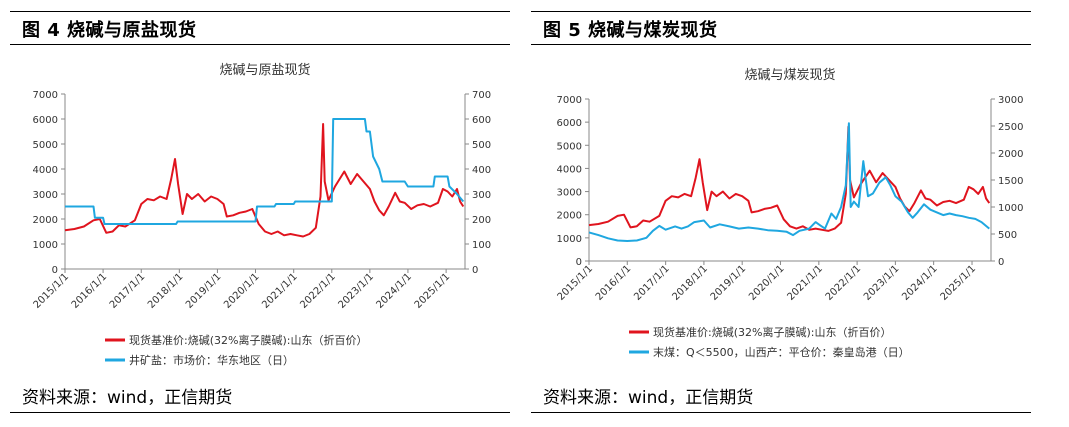 The image size is (1069, 427). Describe the element at coordinates (1010, 154) in the screenshot. I see `y-tick-label-right: 2000` at that location.